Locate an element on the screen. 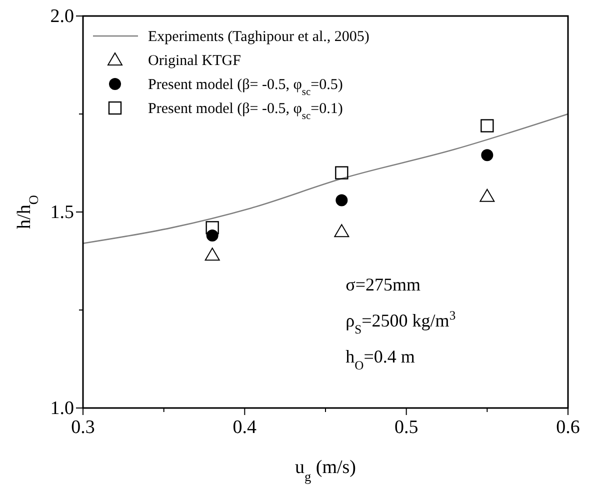 The height and width of the screenshot is (485, 592). legend-label: Present model (β= -0.5, φ$_{sc}$=0.5) is located at coordinates (245, 87).